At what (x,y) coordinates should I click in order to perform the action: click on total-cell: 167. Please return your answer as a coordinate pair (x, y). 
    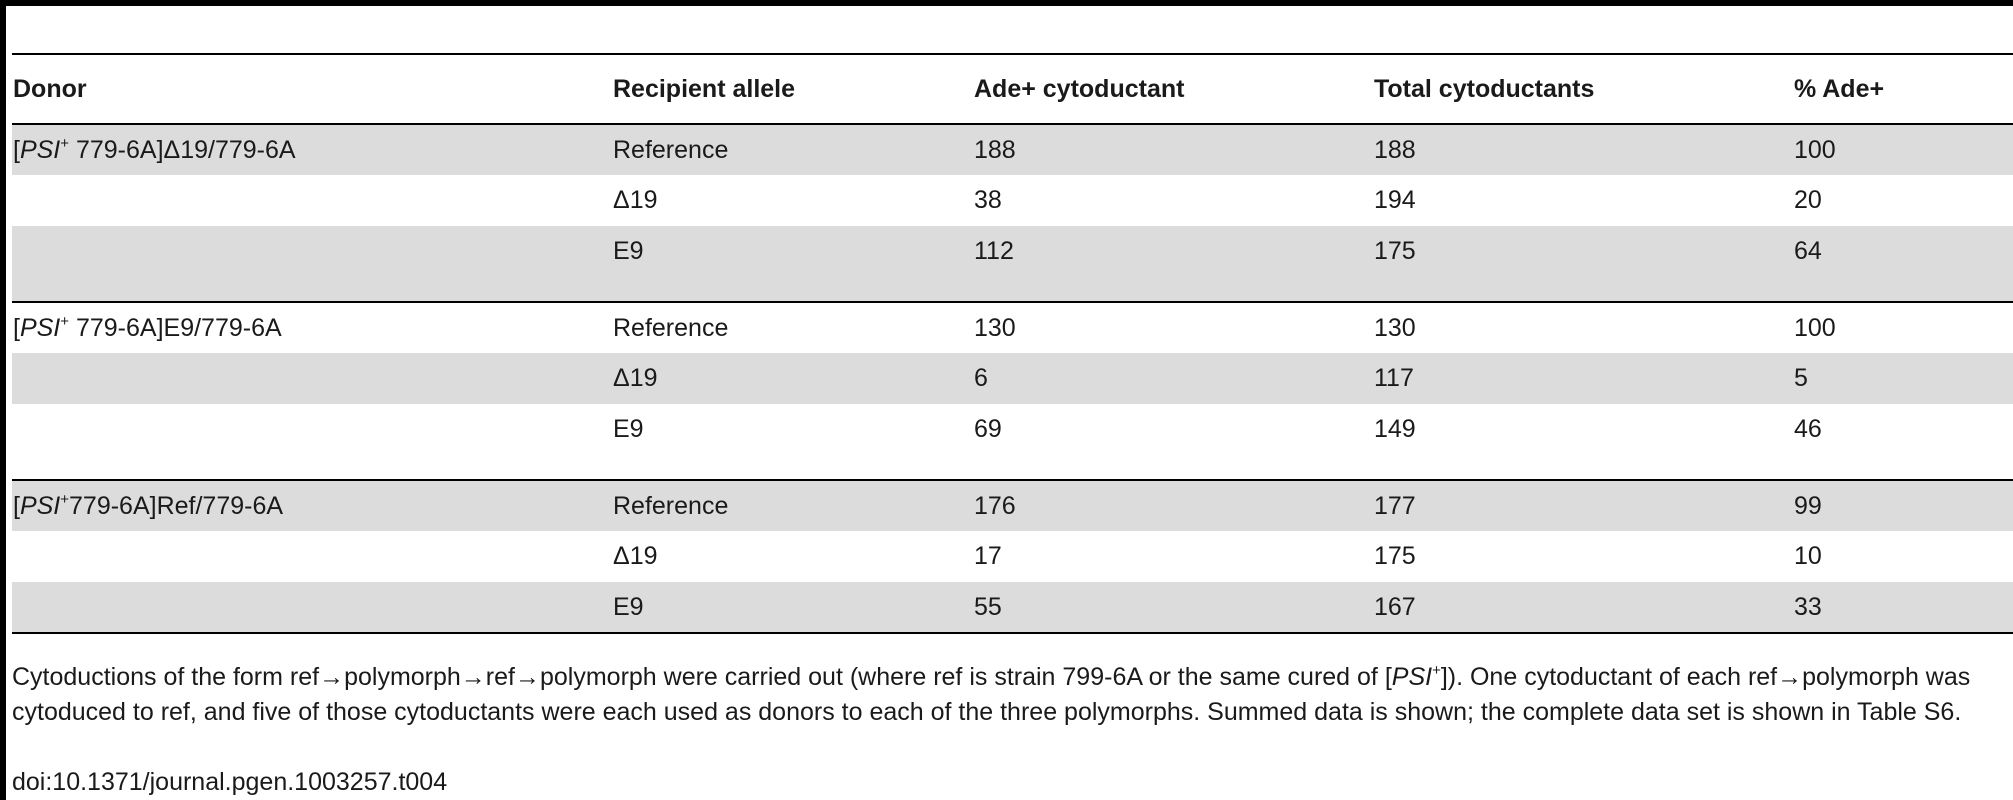
    Looking at the image, I should click on (1583, 607).